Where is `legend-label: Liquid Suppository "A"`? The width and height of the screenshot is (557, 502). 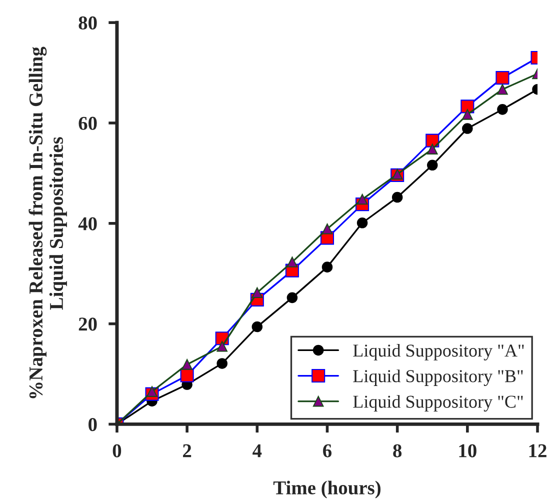
legend-label: Liquid Suppository "A" is located at coordinates (438, 352).